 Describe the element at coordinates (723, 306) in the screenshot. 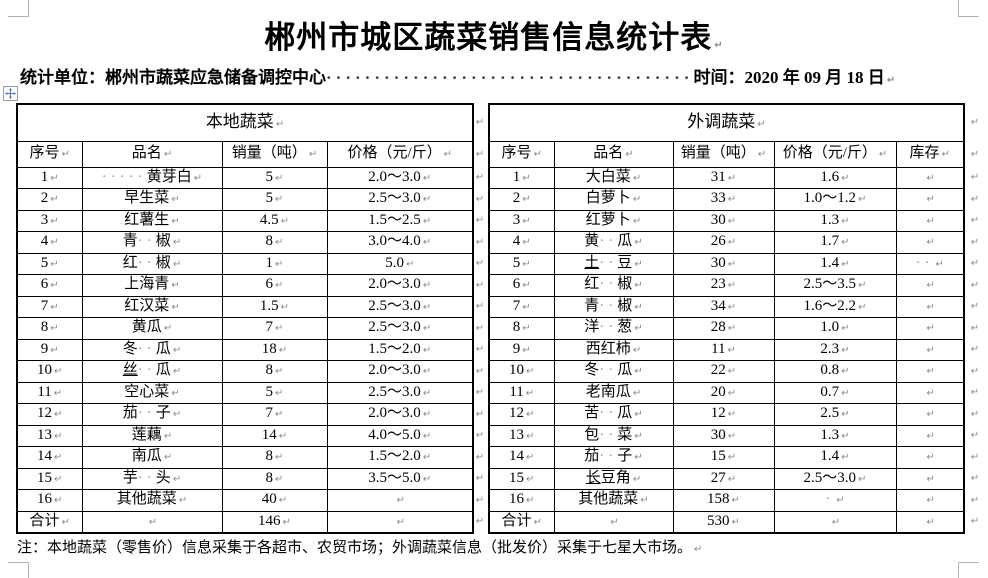

I see `table-cell: 34 ↵` at that location.